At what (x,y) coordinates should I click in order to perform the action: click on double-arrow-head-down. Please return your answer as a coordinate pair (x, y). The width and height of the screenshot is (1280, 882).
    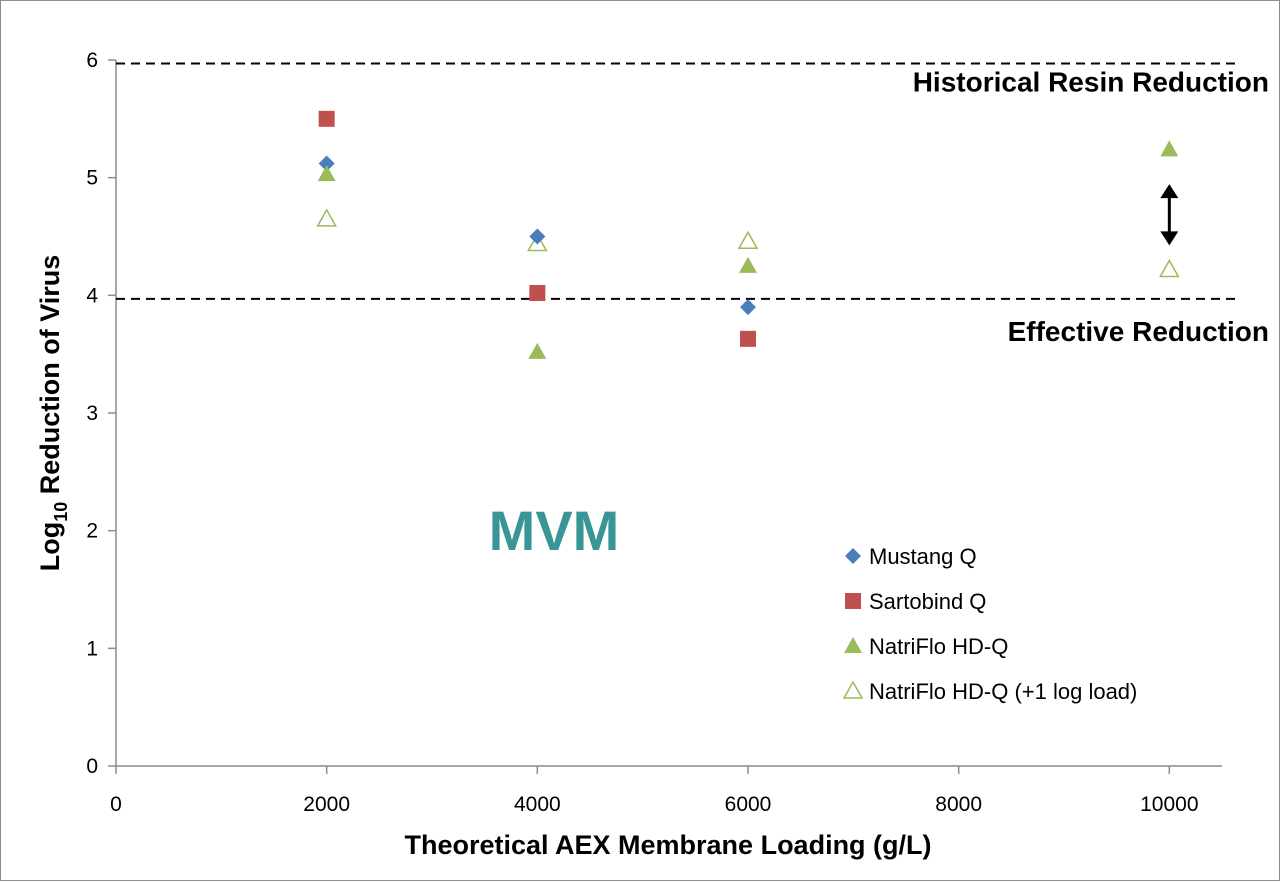
    Looking at the image, I should click on (1169, 238).